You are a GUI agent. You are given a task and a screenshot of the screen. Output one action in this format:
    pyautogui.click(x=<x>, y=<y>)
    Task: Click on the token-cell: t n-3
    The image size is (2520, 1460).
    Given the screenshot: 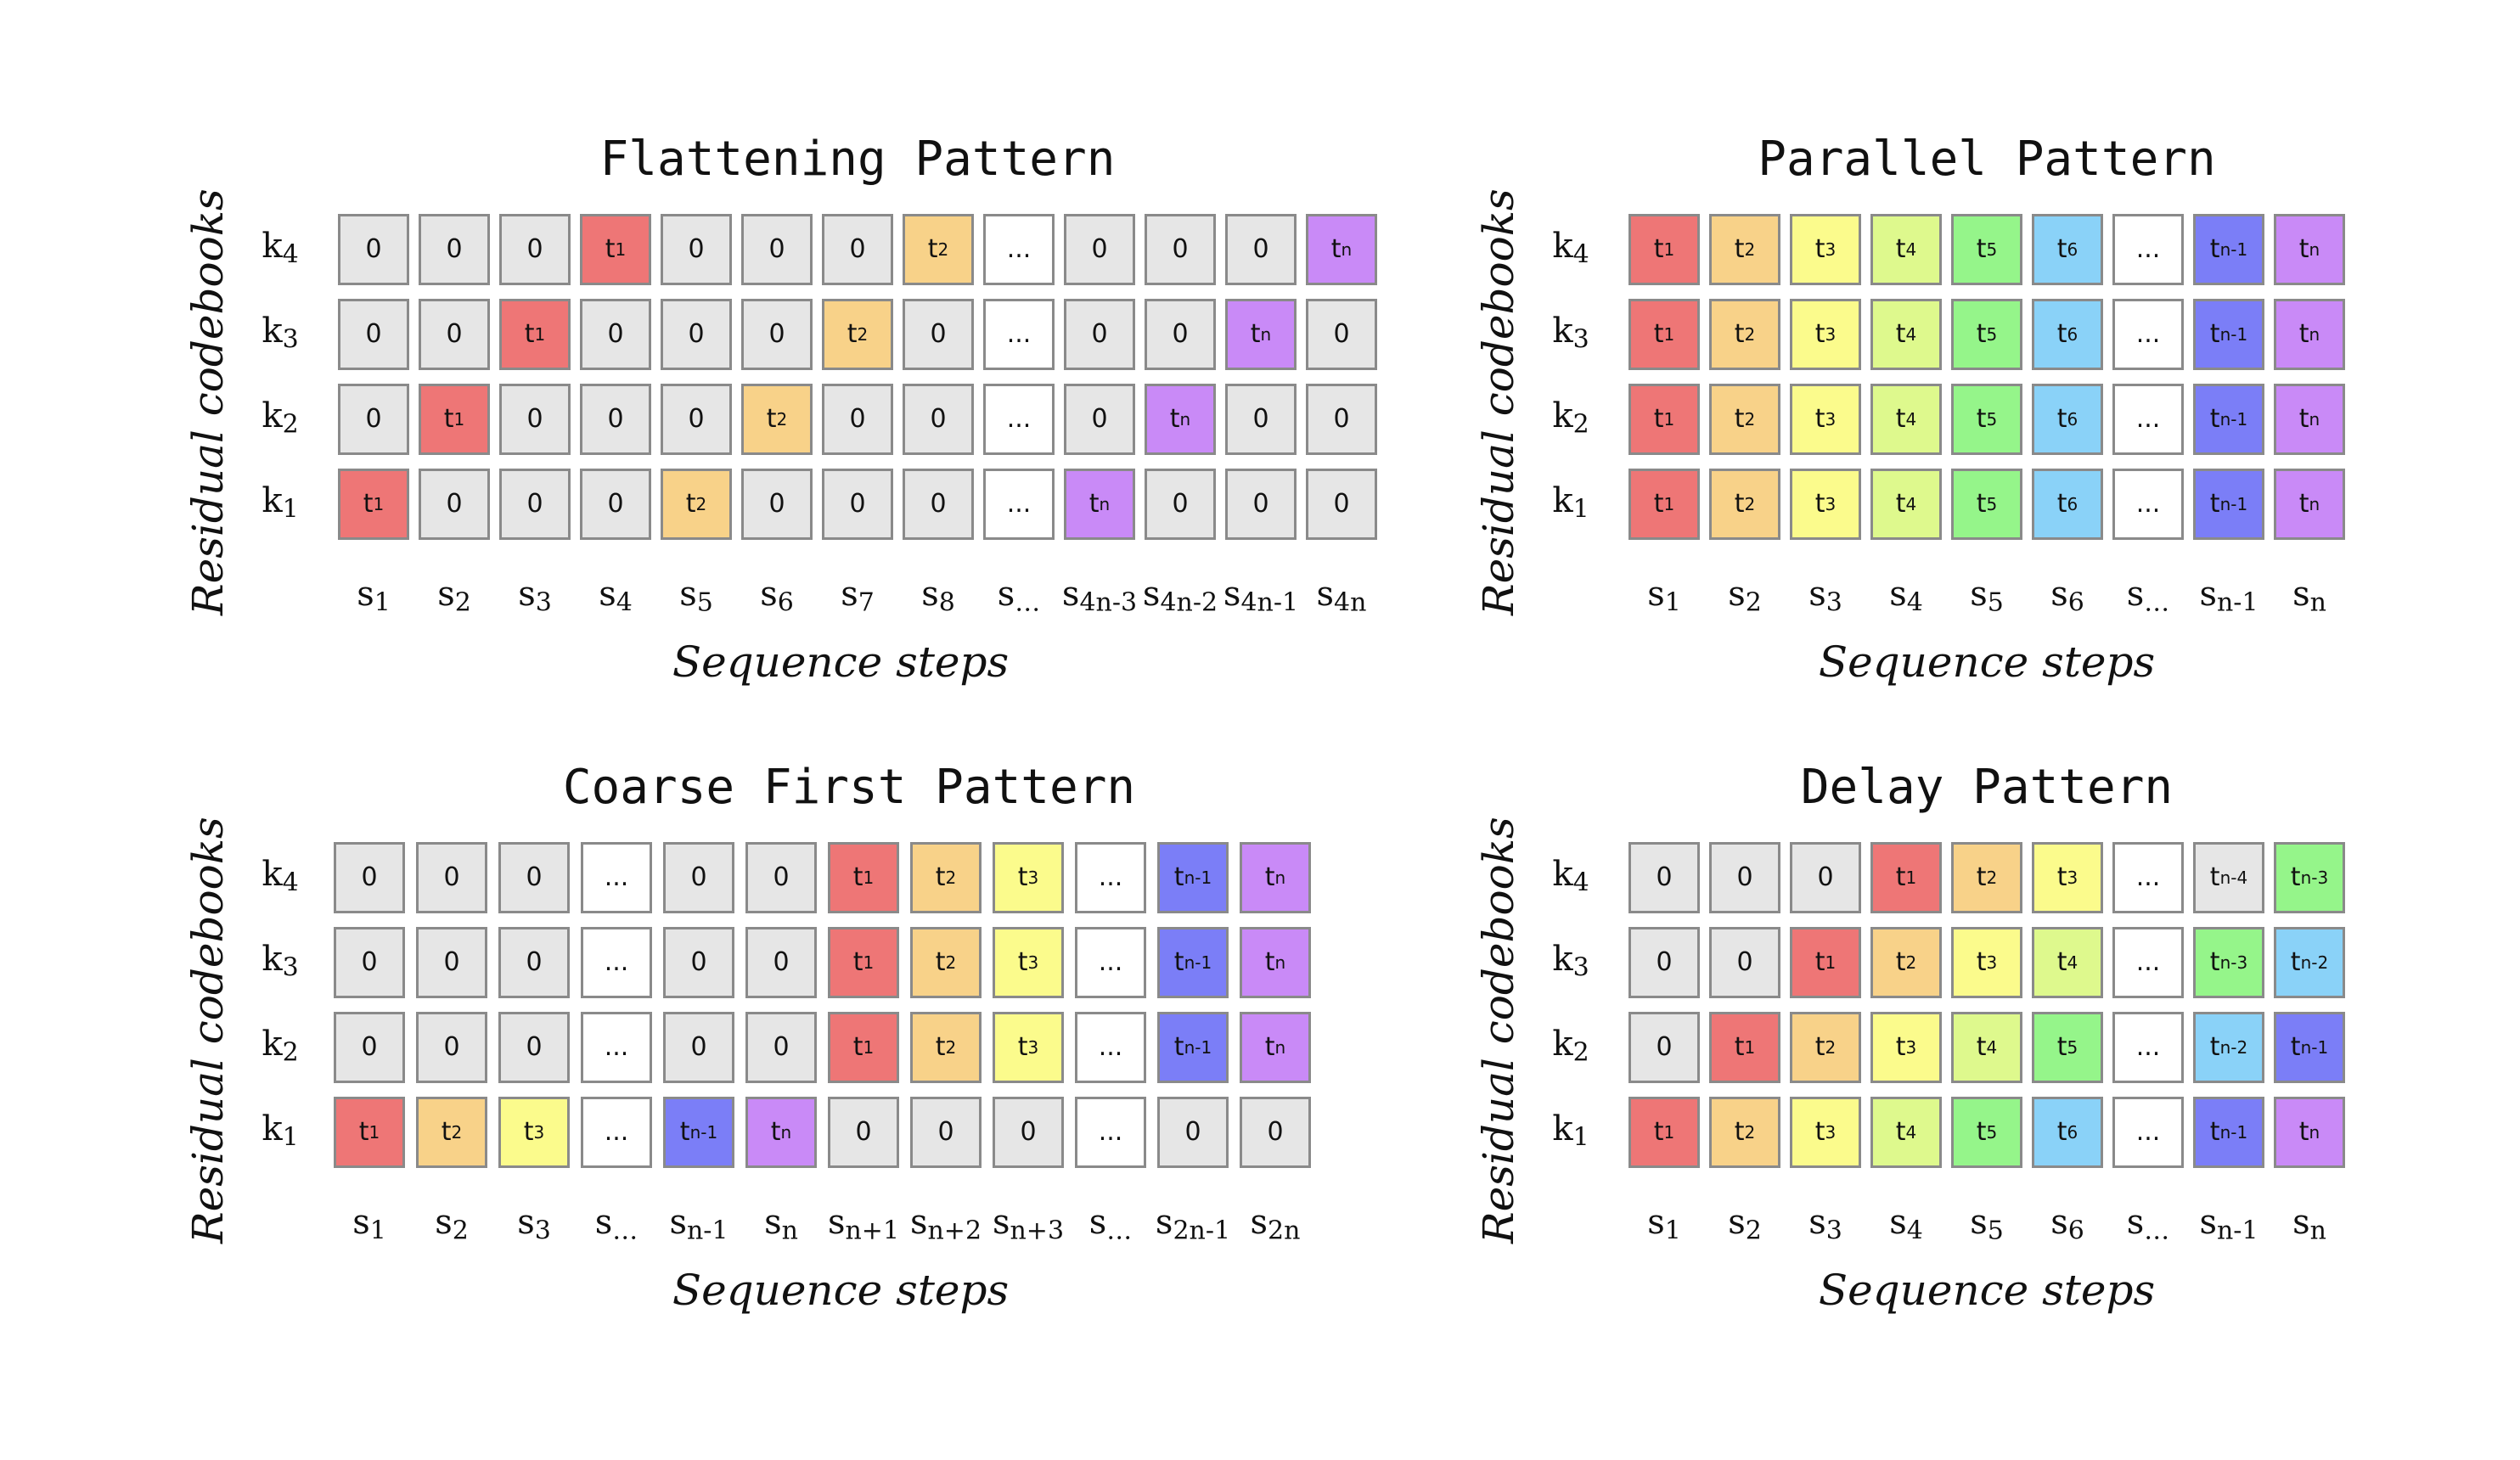 What is the action you would take?
    pyautogui.click(x=2228, y=962)
    